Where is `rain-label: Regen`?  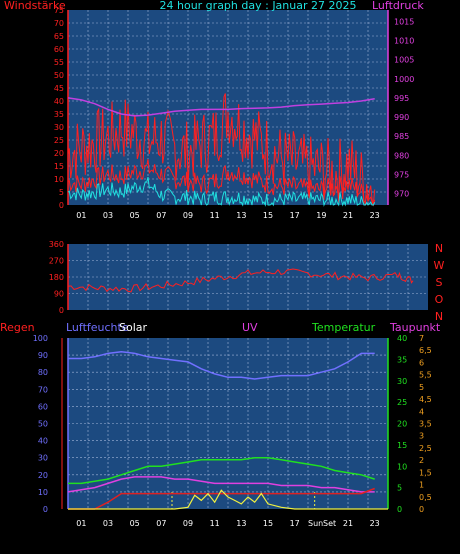
rain-label: Regen is located at coordinates (17, 327).